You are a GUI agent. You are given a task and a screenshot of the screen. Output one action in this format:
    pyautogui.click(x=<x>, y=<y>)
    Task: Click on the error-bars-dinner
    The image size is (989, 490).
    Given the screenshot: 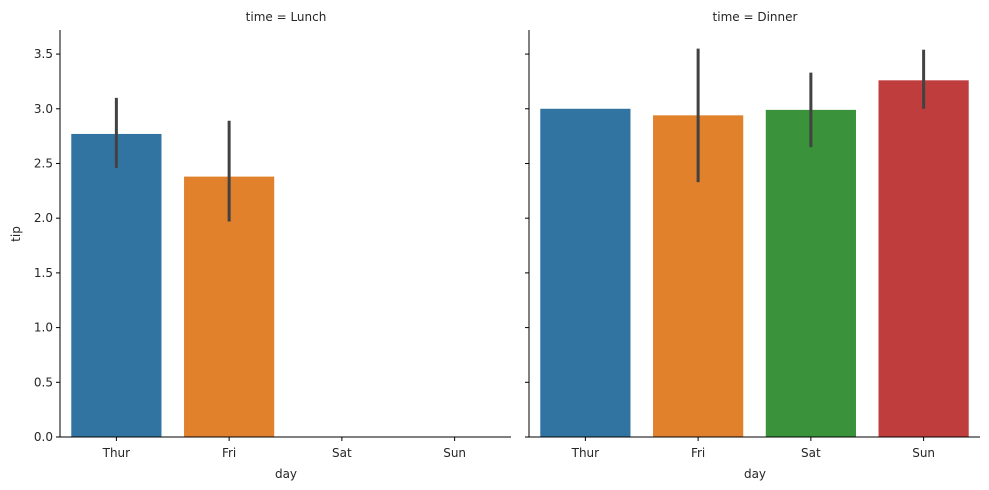 What is the action you would take?
    pyautogui.click(x=811, y=115)
    